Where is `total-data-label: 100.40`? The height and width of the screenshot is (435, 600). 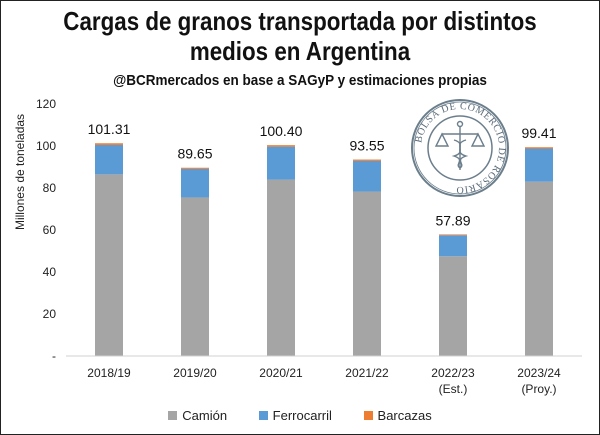
total-data-label: 100.40 is located at coordinates (281, 131).